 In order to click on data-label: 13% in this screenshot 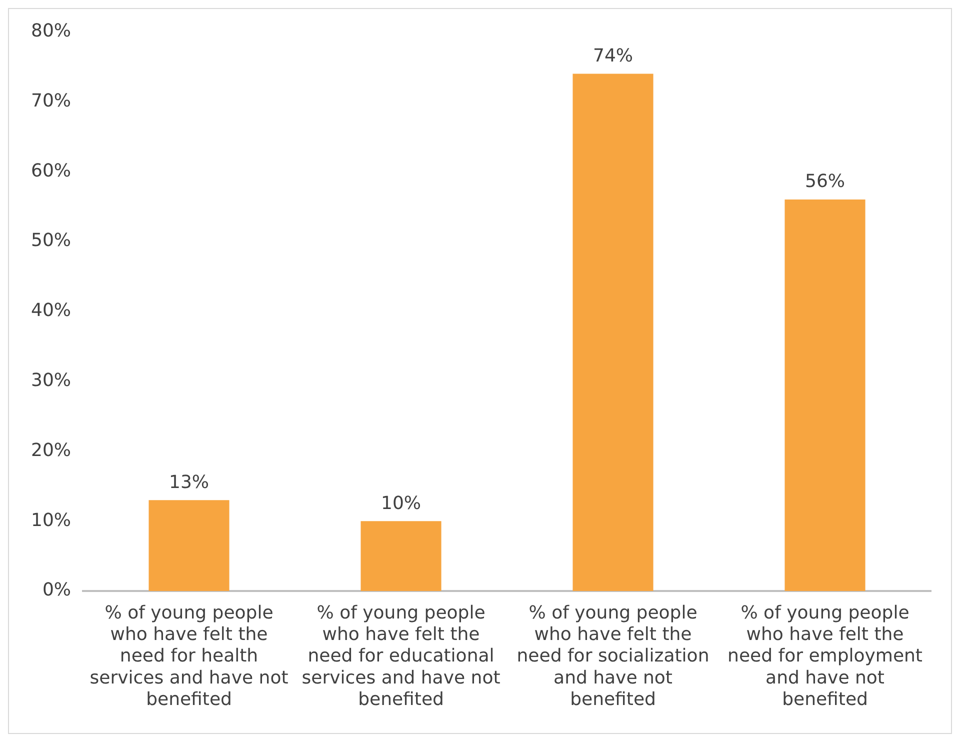, I will do `click(189, 482)`.